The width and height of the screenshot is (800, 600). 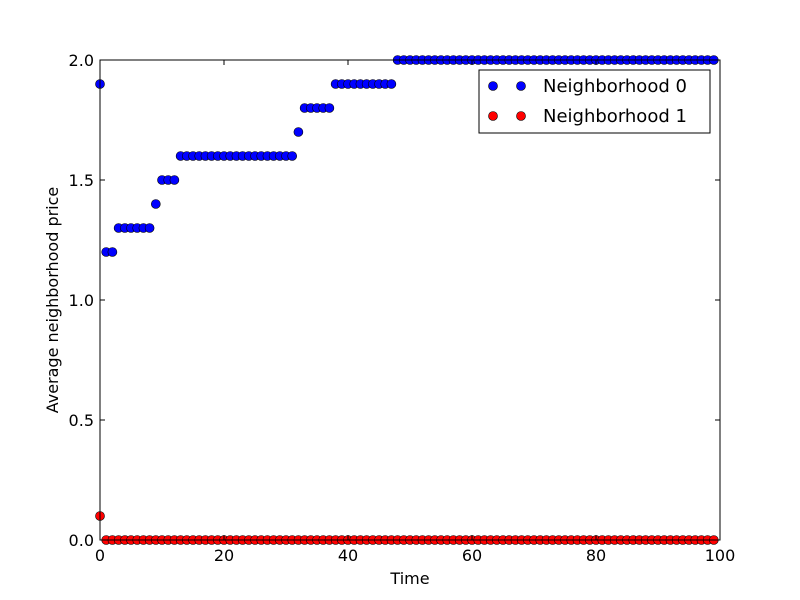 I want to click on legend-marker-neighborhood-1-a, so click(x=493, y=116).